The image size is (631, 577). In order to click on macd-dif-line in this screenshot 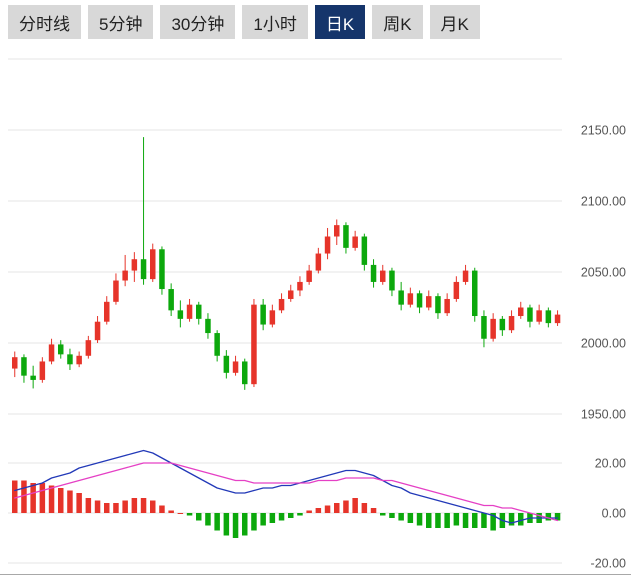, I will do `click(286, 486)`.